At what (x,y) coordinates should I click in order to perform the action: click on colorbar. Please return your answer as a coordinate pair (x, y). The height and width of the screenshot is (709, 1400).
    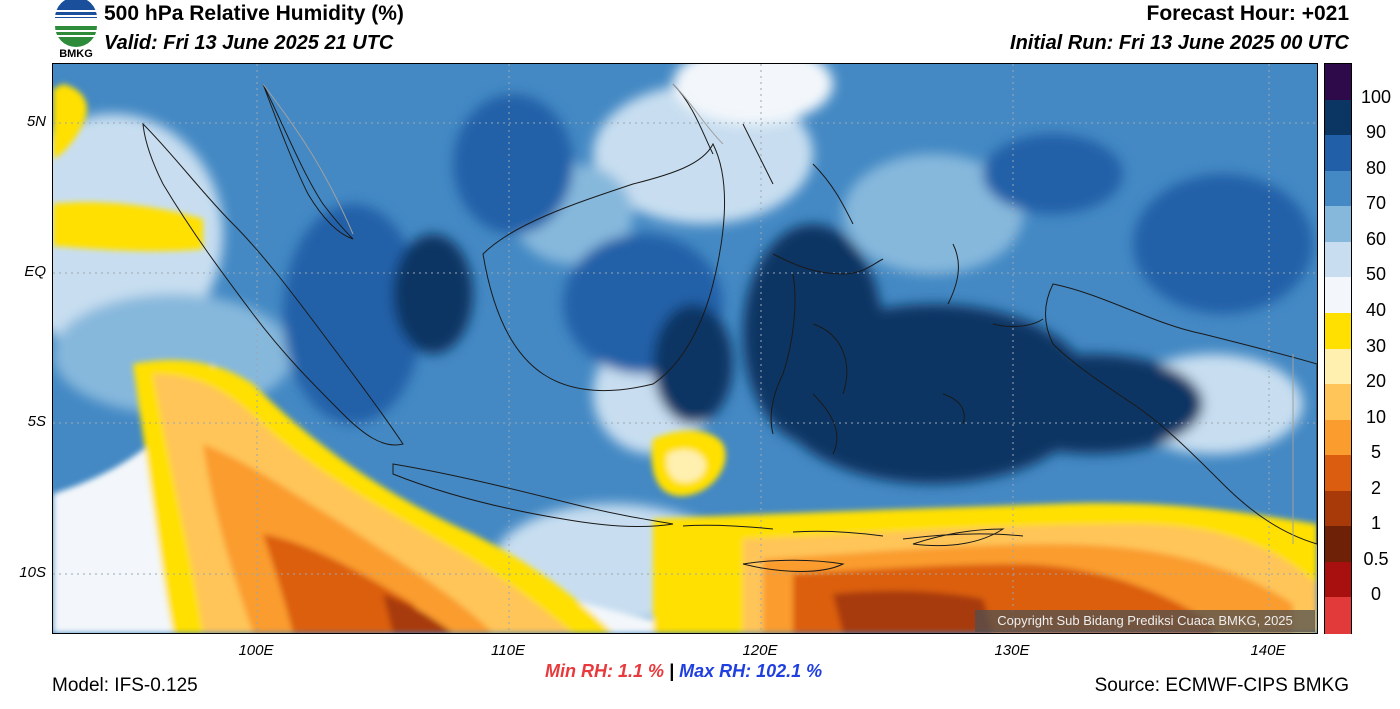
    Looking at the image, I should click on (1338, 348).